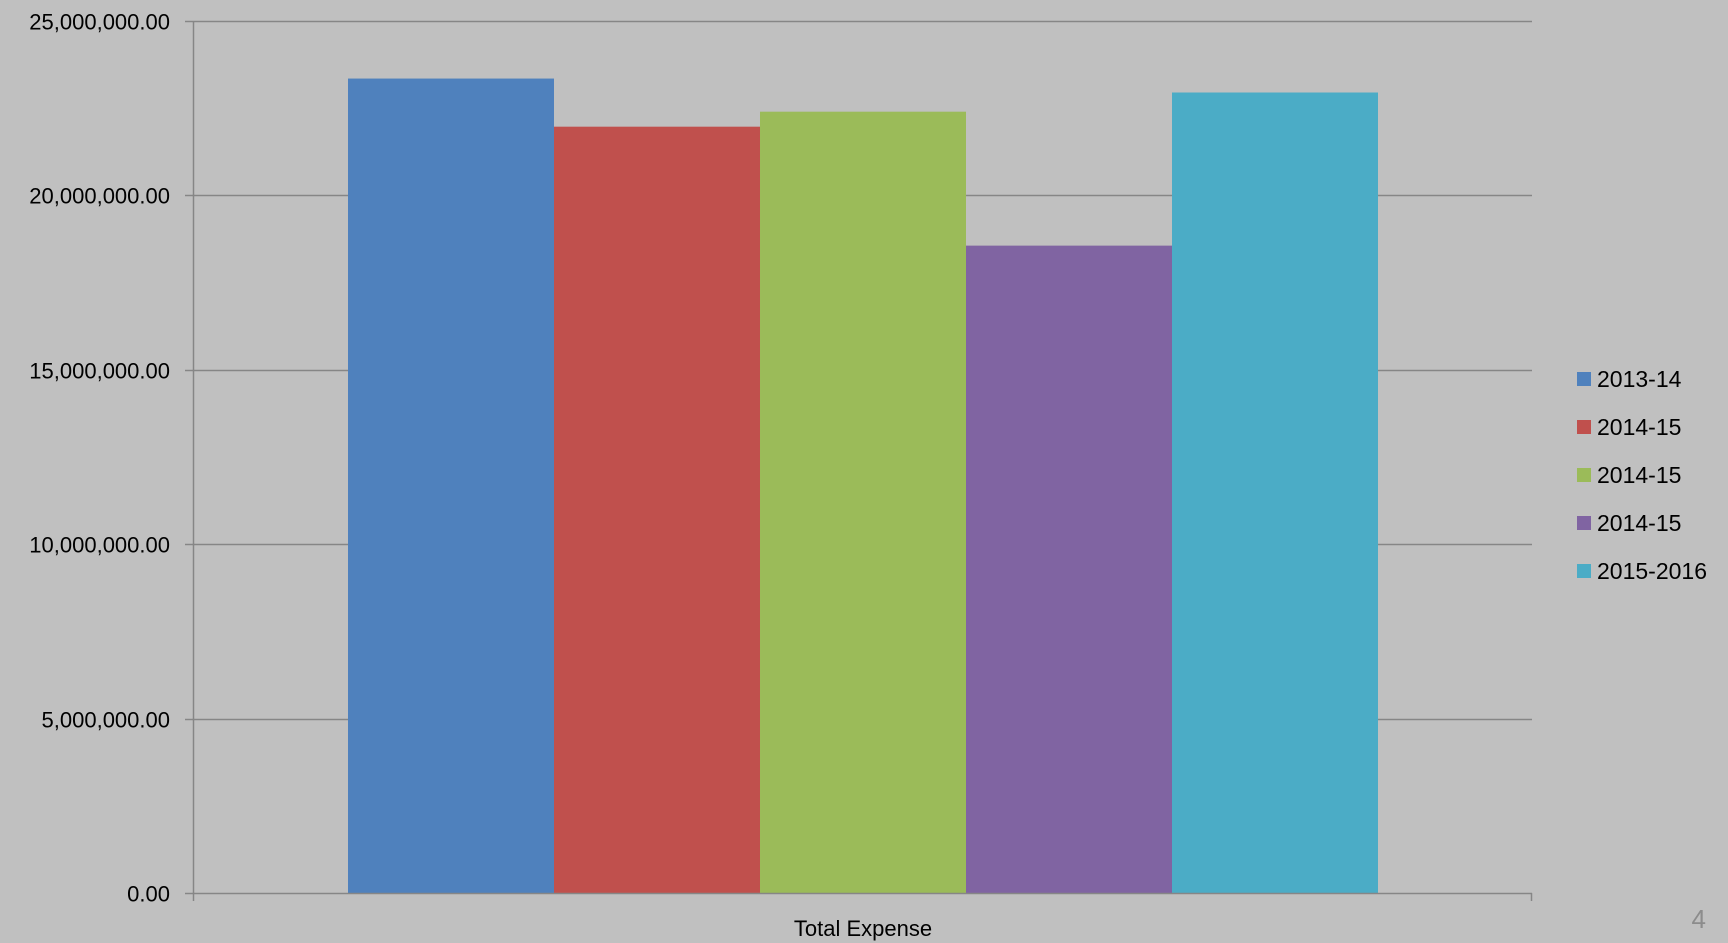  I want to click on y-tick-label: 25,000,000.00, so click(99, 22).